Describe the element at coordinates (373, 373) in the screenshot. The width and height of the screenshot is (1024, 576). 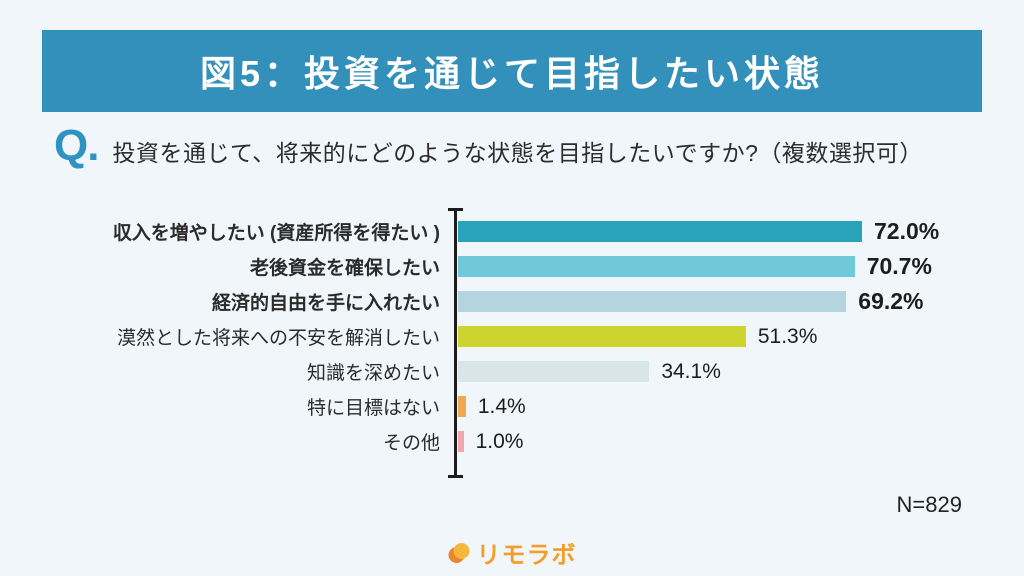
I see `bar-label: 知識を深めたい` at that location.